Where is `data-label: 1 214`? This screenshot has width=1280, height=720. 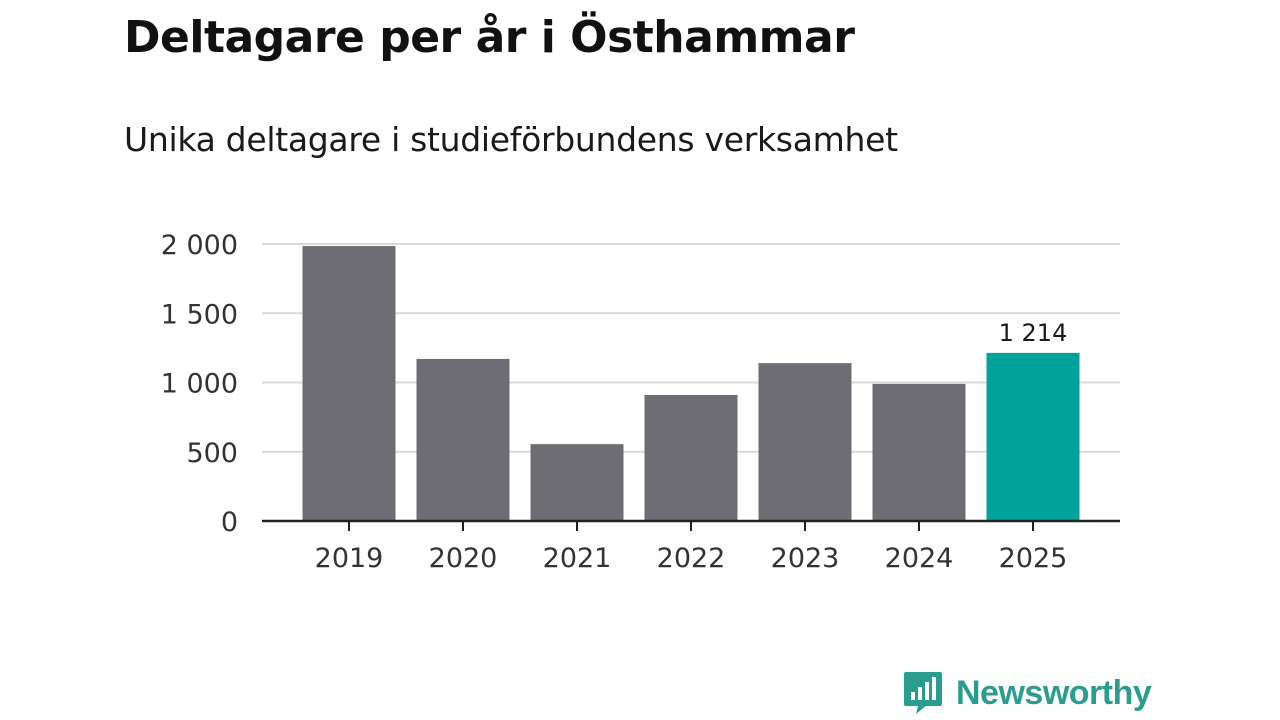 data-label: 1 214 is located at coordinates (1033, 333).